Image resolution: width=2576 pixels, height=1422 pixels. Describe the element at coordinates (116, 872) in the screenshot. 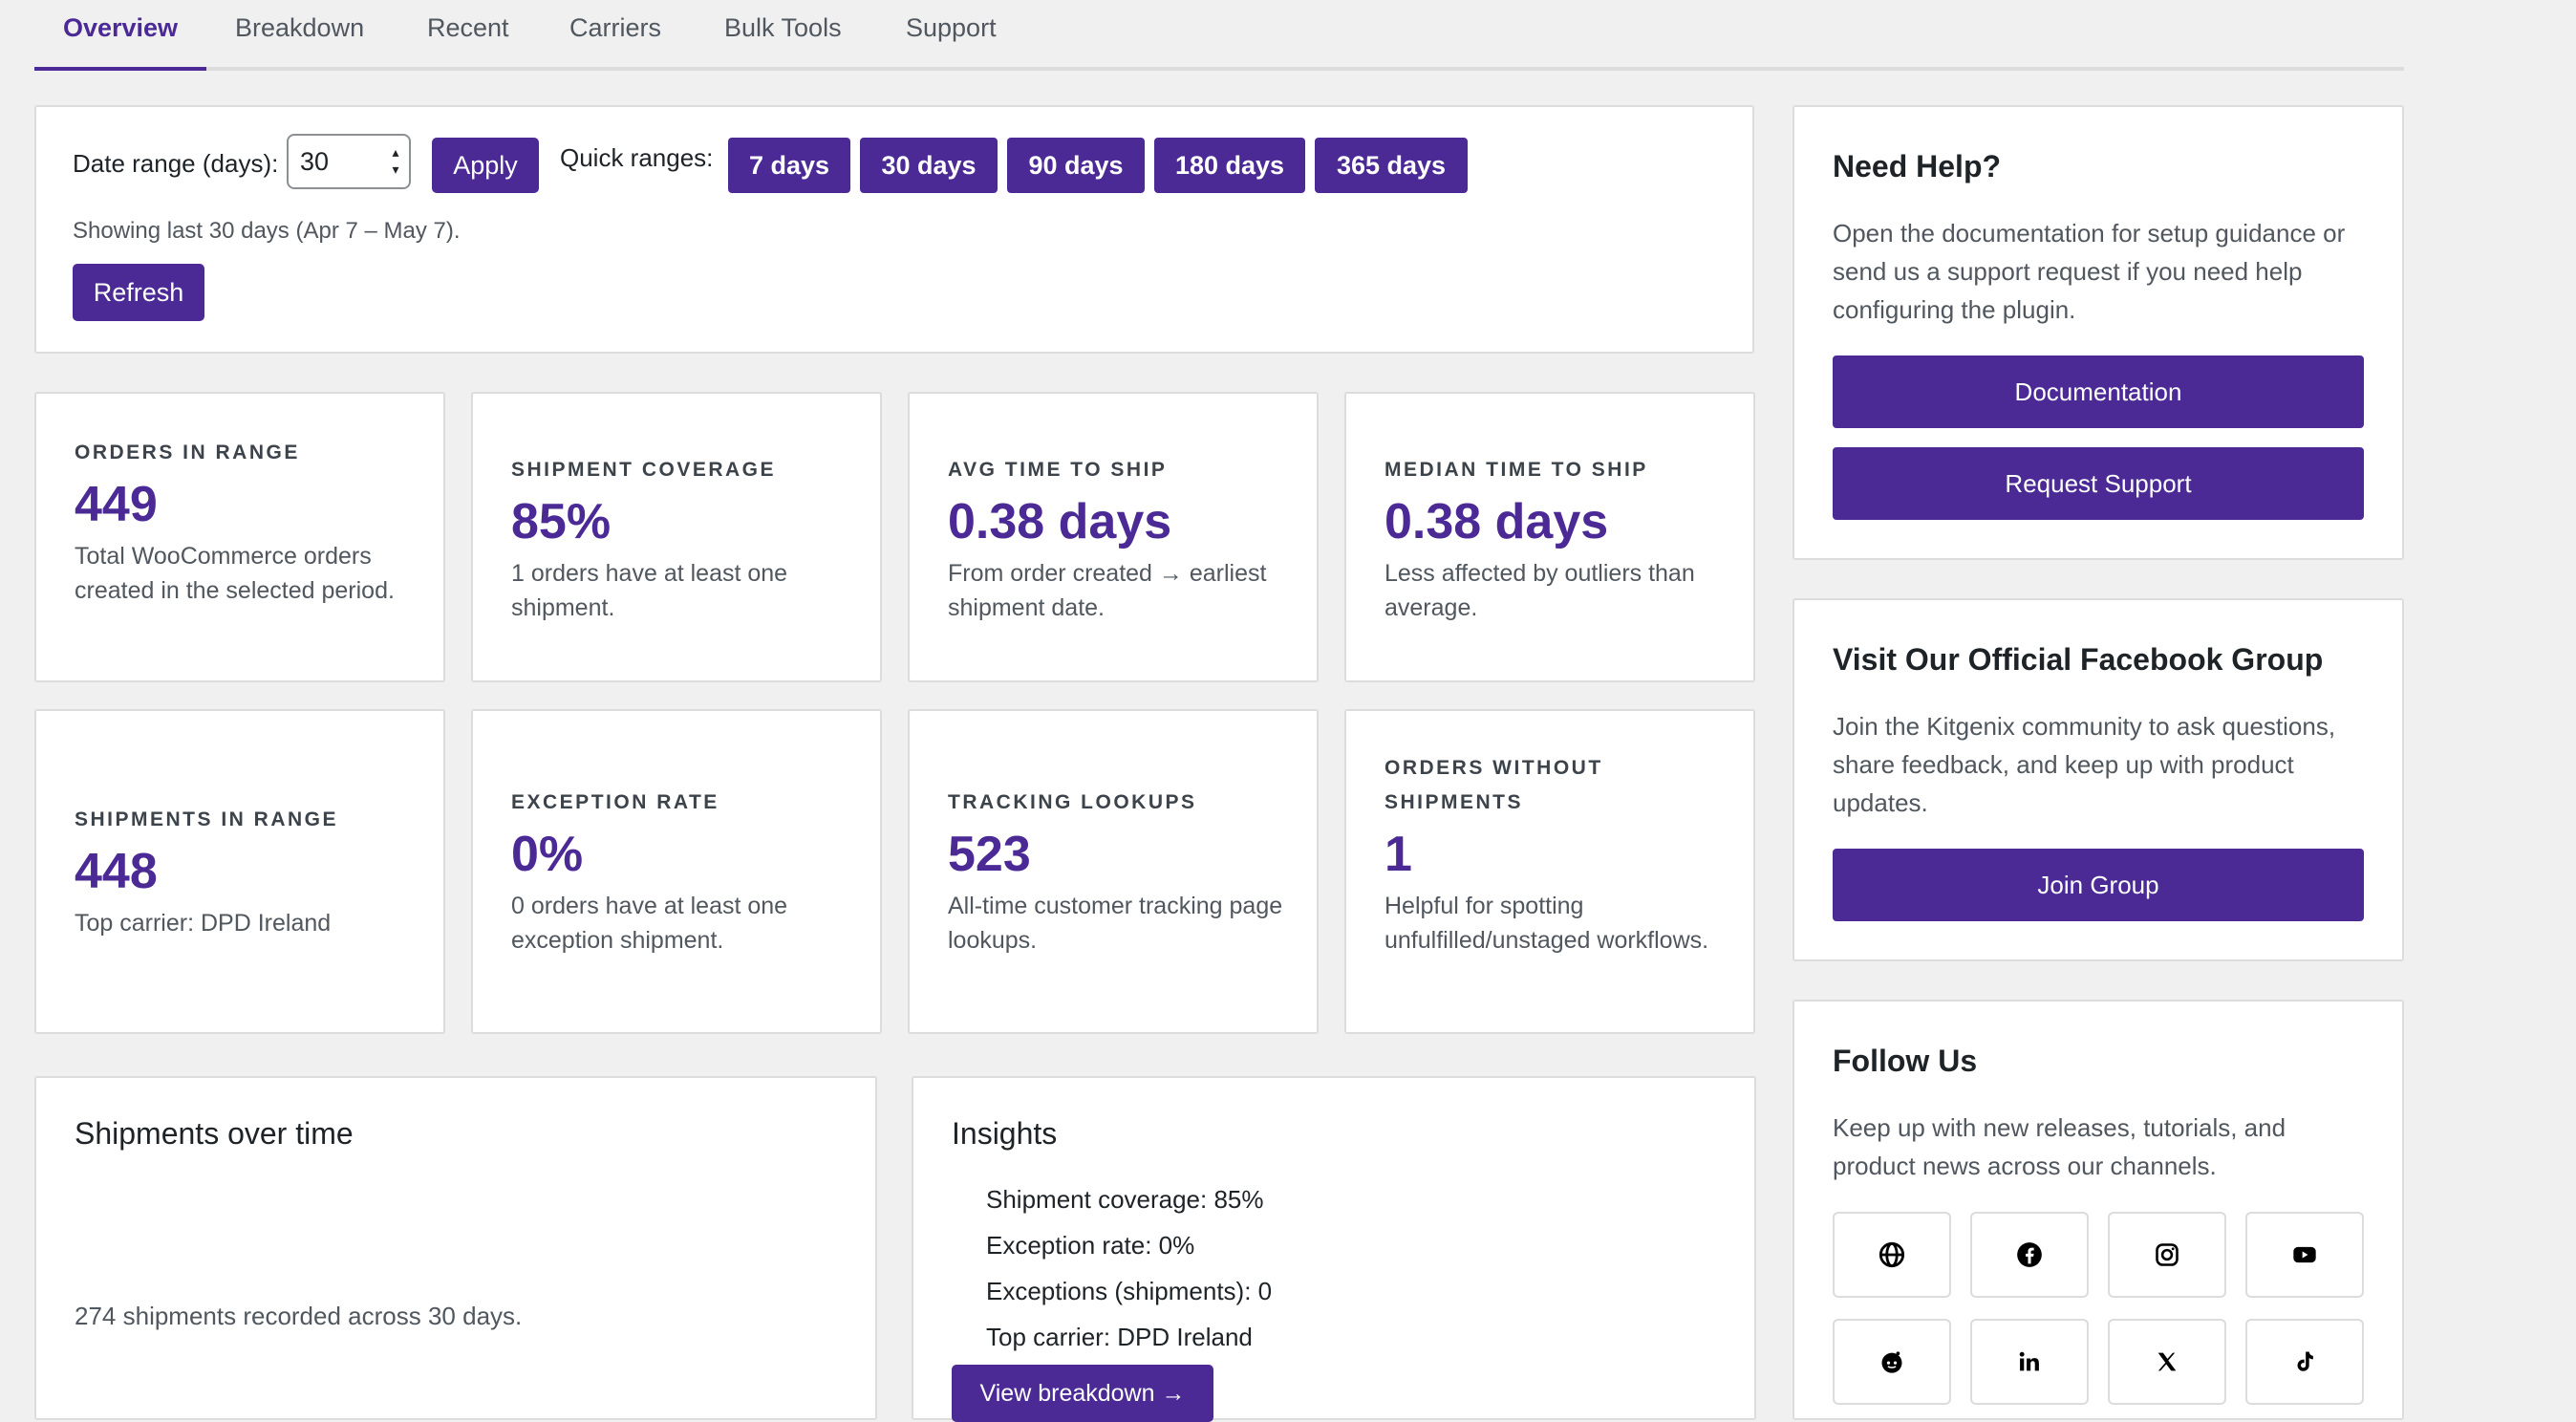

I see `stat-value: 448` at that location.